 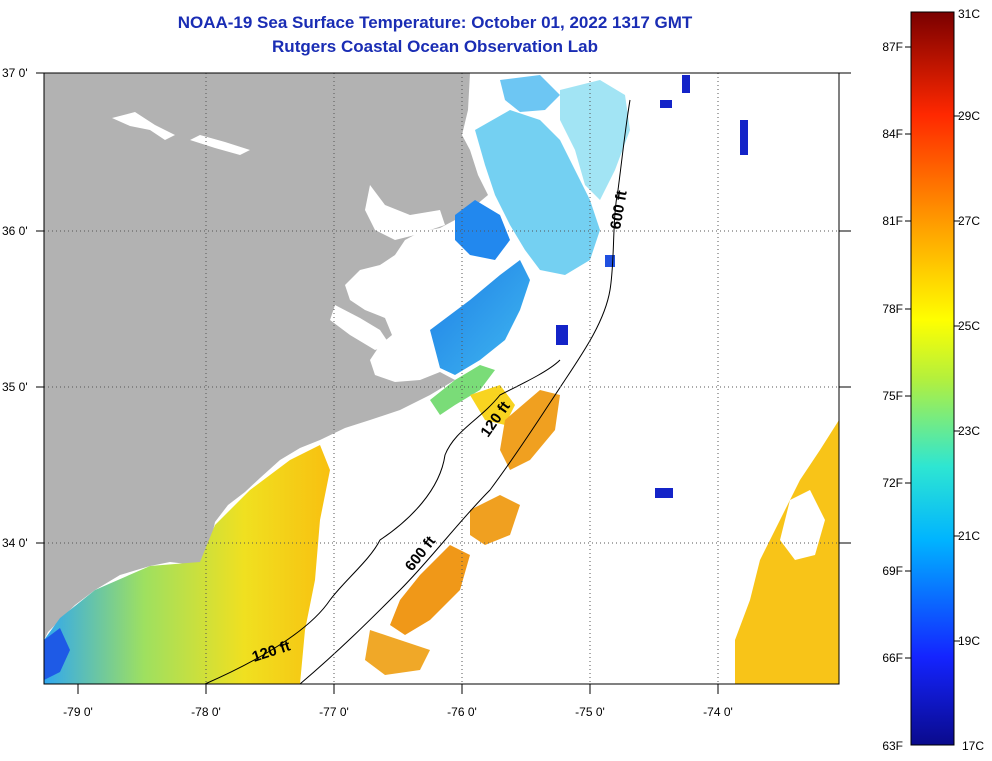 I want to click on lat-label: 35 0', so click(x=15, y=387).